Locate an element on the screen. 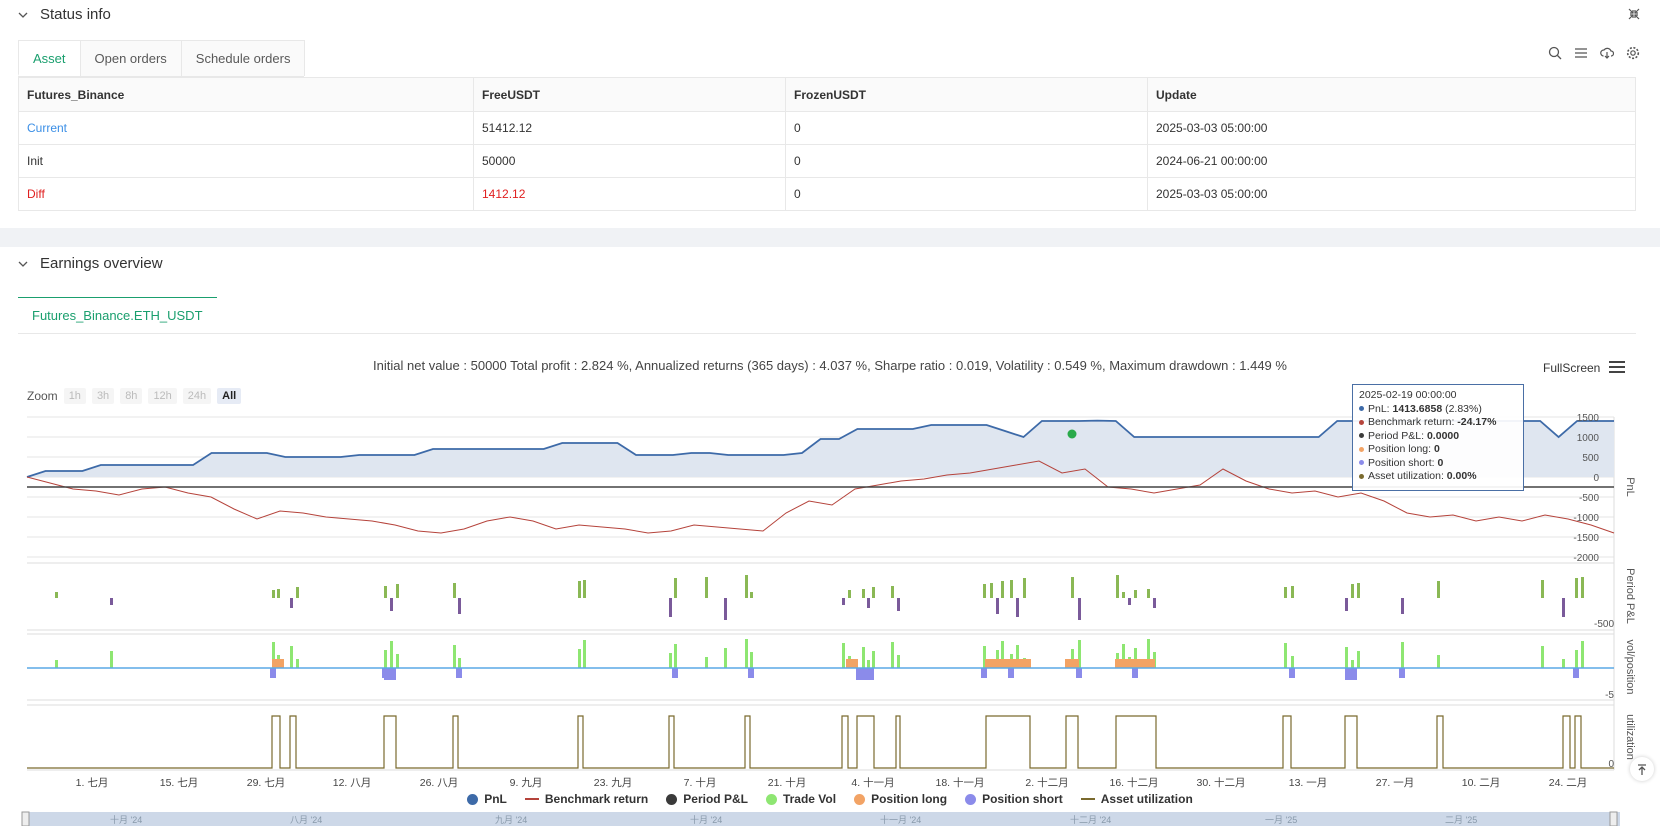  table-row: Init 50000 0 2024-06-21 00:00:00 is located at coordinates (827, 161).